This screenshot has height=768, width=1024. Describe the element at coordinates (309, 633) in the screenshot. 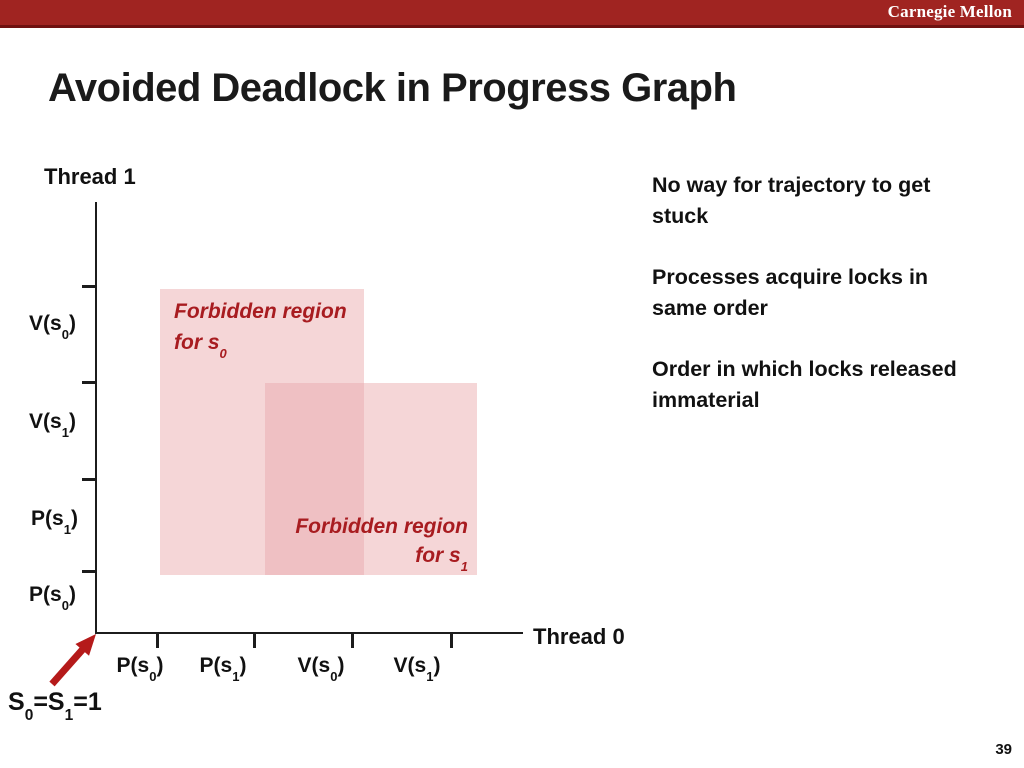

I see `x-axis` at that location.